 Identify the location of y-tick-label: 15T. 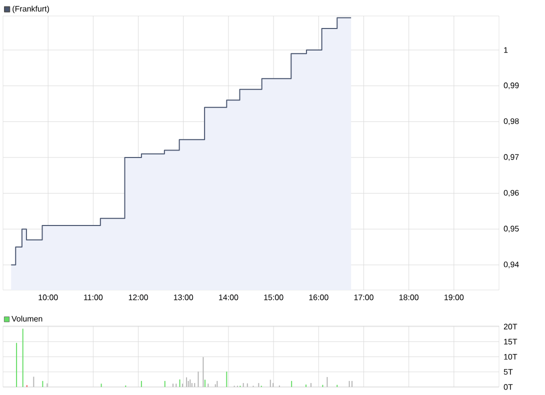
(511, 341).